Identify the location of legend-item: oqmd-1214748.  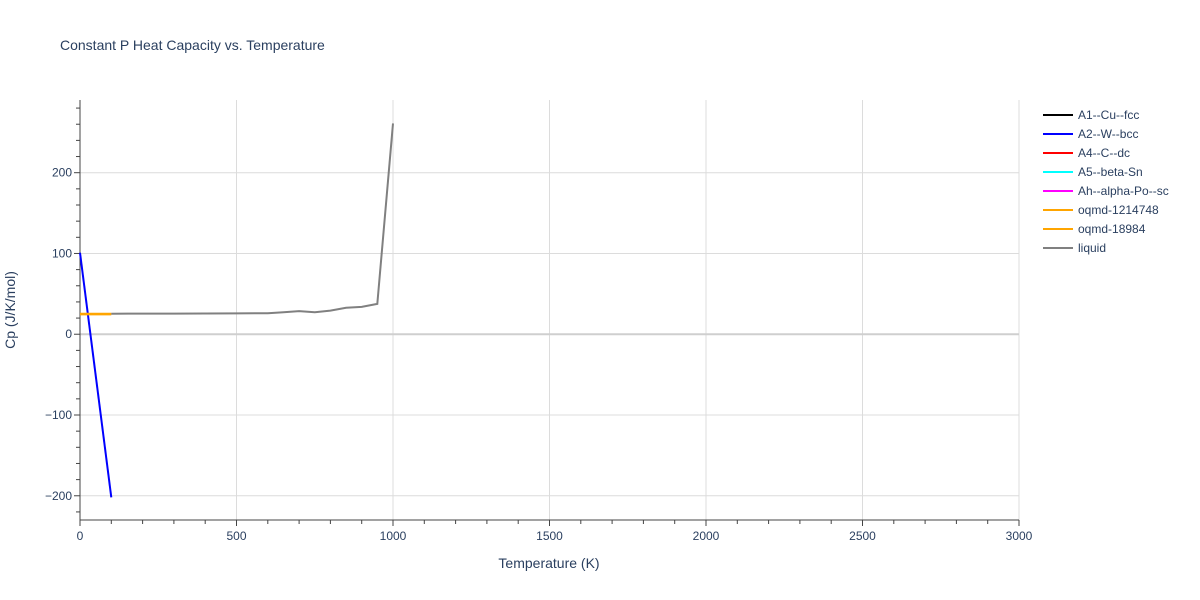
(1101, 210).